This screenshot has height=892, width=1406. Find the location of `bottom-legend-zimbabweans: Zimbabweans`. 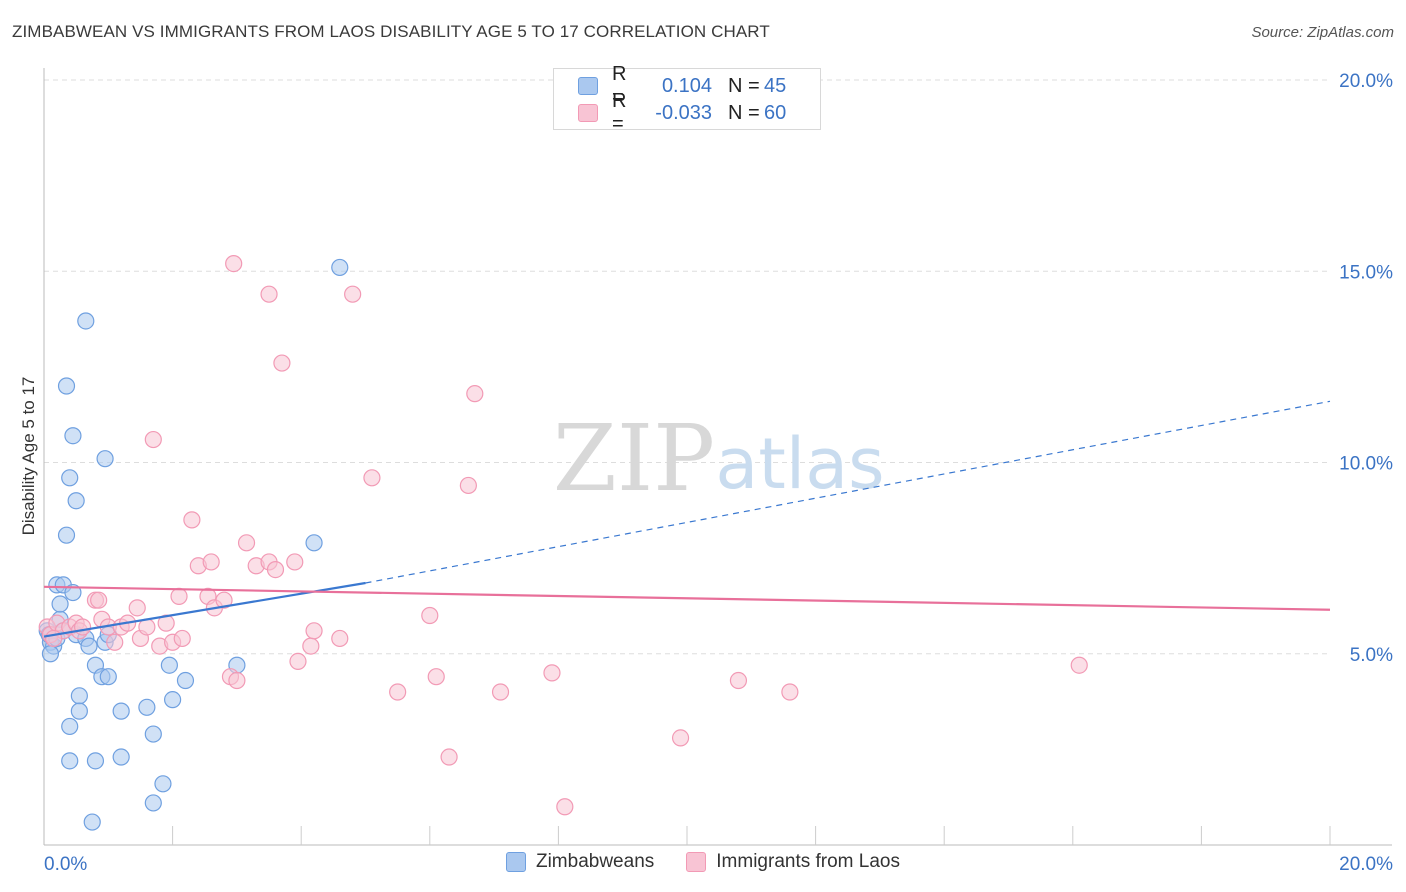

bottom-legend-zimbabweans: Zimbabweans is located at coordinates (580, 862).